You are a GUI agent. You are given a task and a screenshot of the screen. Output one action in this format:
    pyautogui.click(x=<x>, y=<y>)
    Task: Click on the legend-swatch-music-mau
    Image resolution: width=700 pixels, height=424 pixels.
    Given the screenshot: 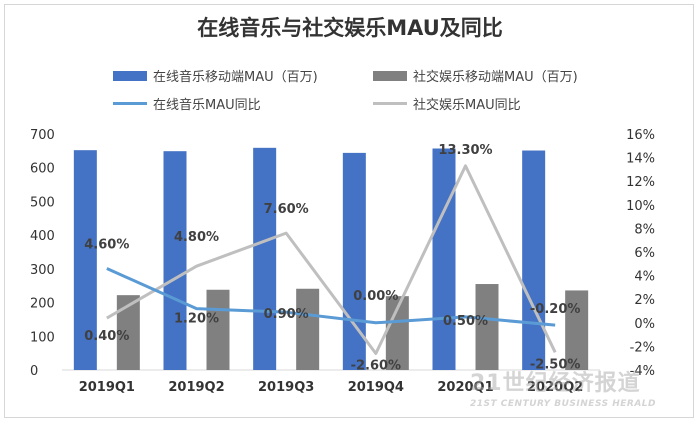 What is the action you would take?
    pyautogui.click(x=130, y=75)
    